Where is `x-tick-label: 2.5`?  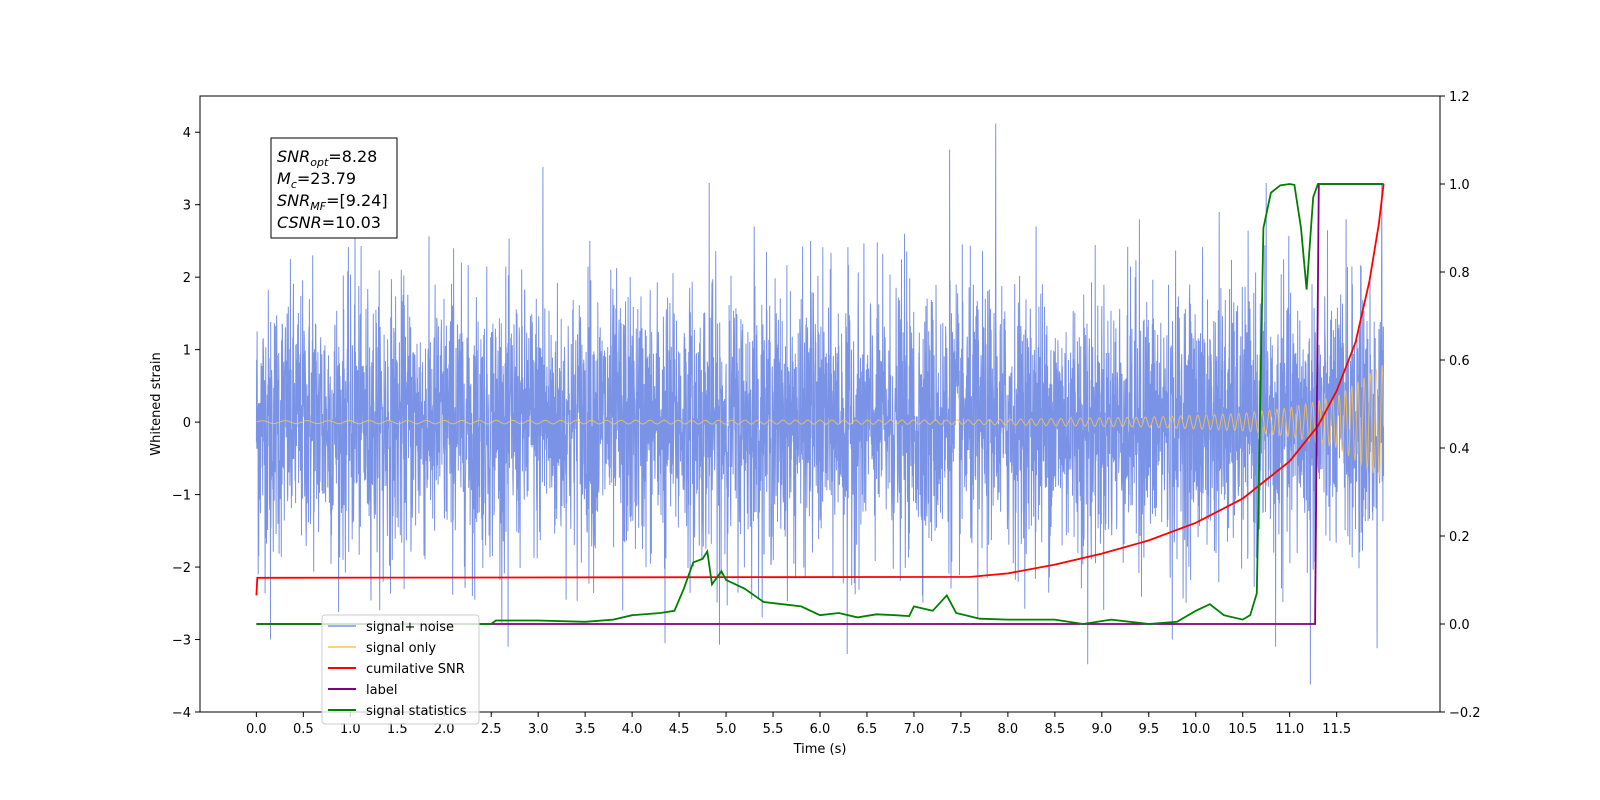
x-tick-label: 2.5 is located at coordinates (491, 729).